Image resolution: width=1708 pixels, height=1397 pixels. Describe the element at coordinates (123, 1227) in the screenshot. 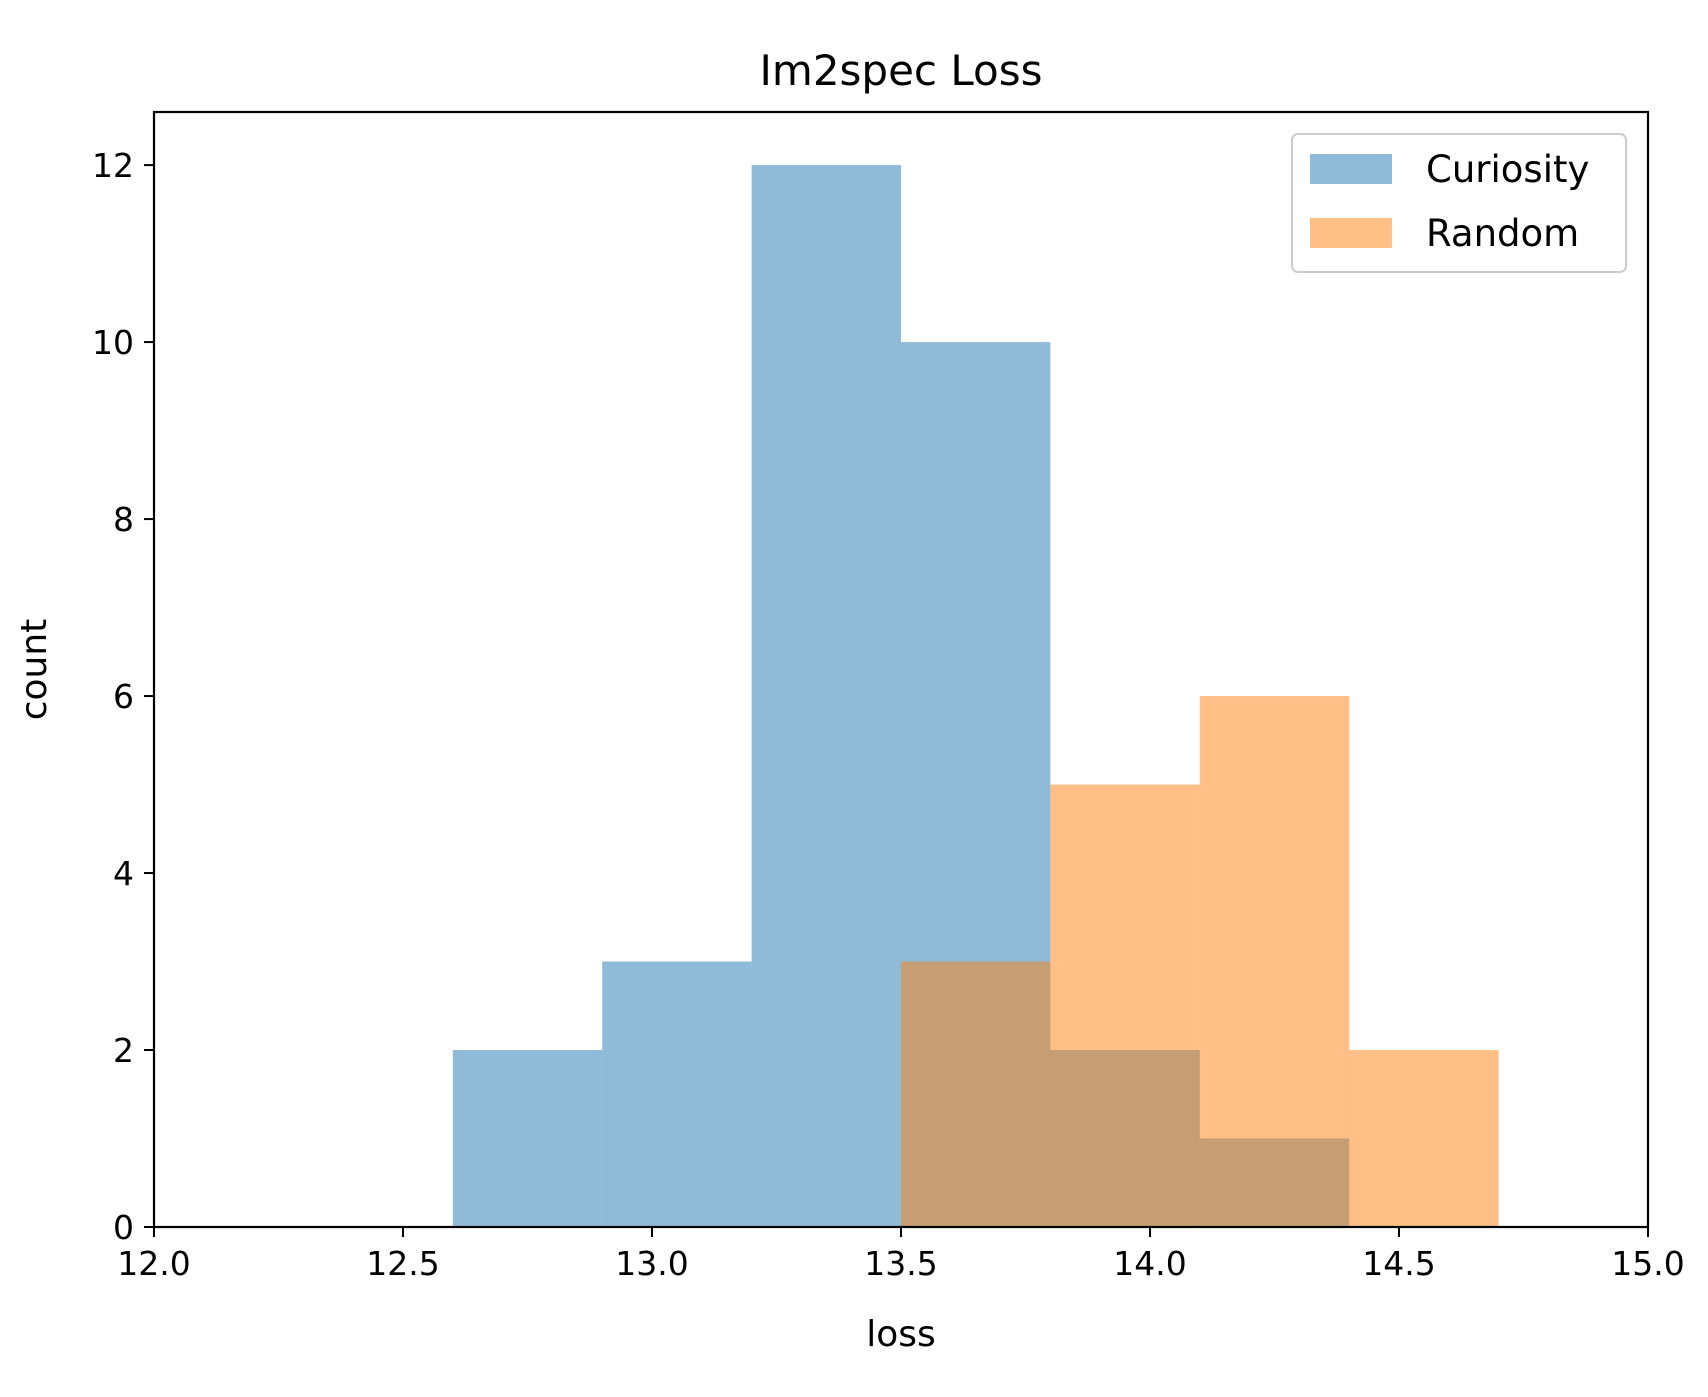

I see `y-tick-label: 0` at that location.